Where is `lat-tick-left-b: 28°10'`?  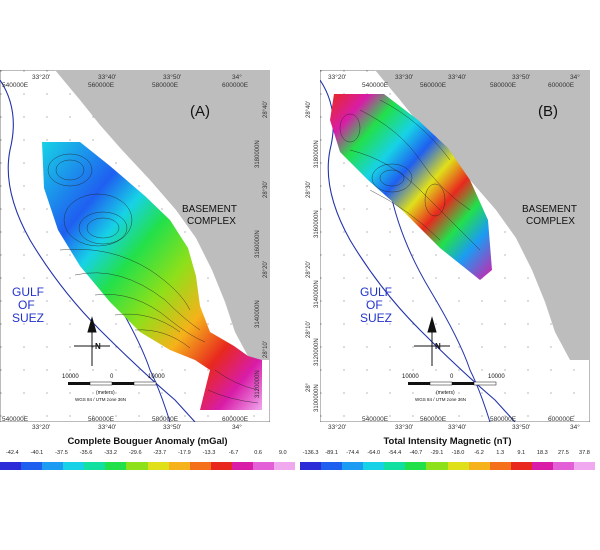
lat-tick-left-b: 28°10' is located at coordinates (309, 329).